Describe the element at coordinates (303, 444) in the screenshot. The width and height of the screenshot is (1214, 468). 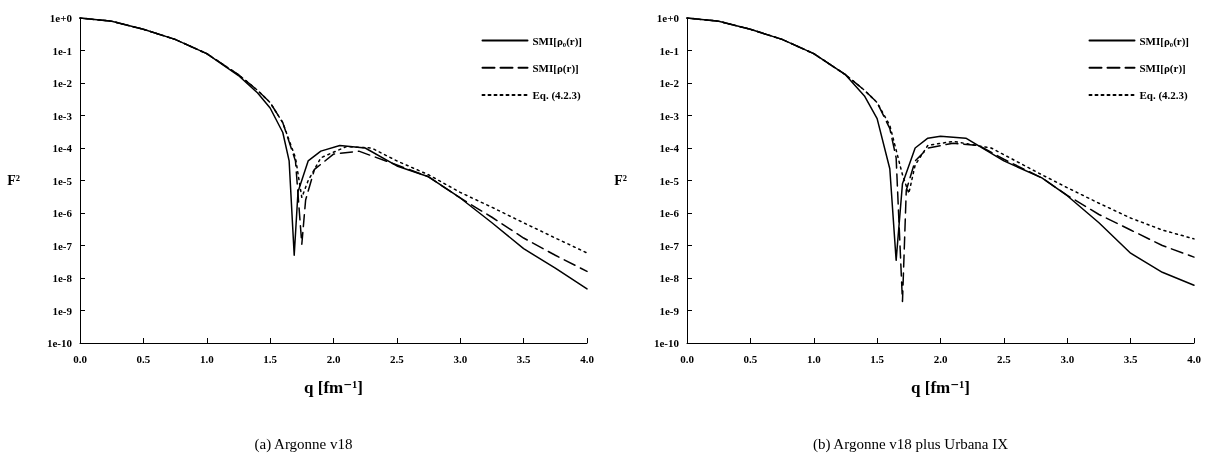
I see `text: (a) Argonne v18` at that location.